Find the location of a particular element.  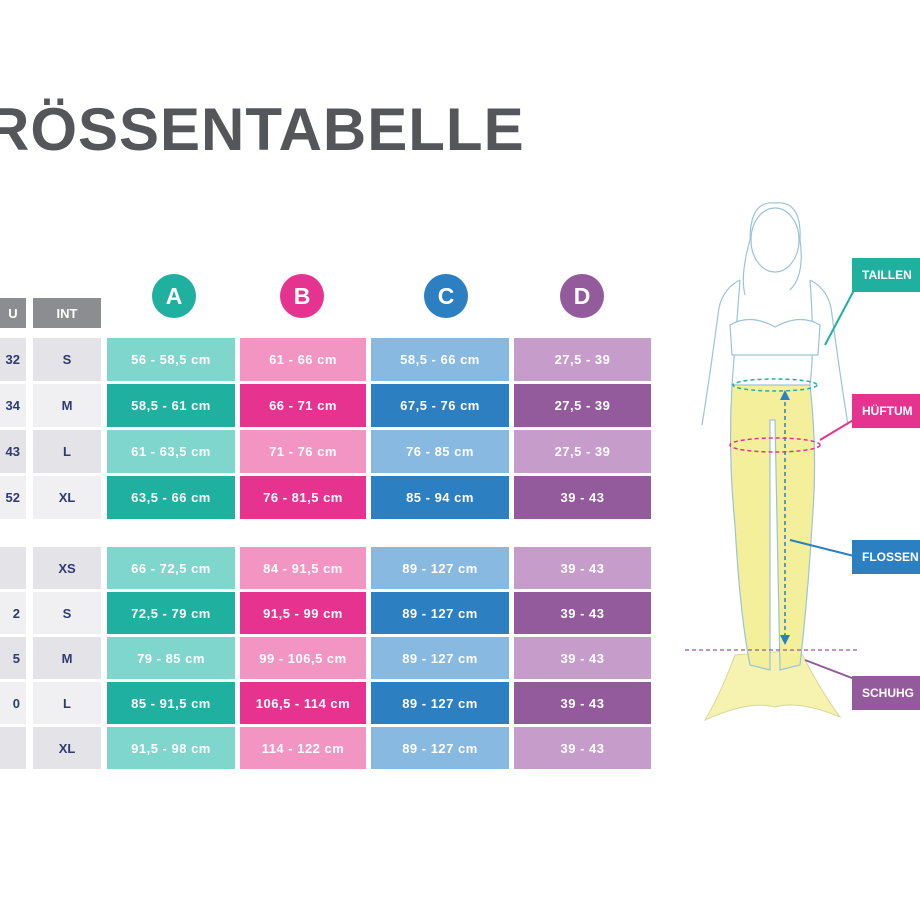

measure-b-cell: 66 - 71 cm is located at coordinates (303, 405).